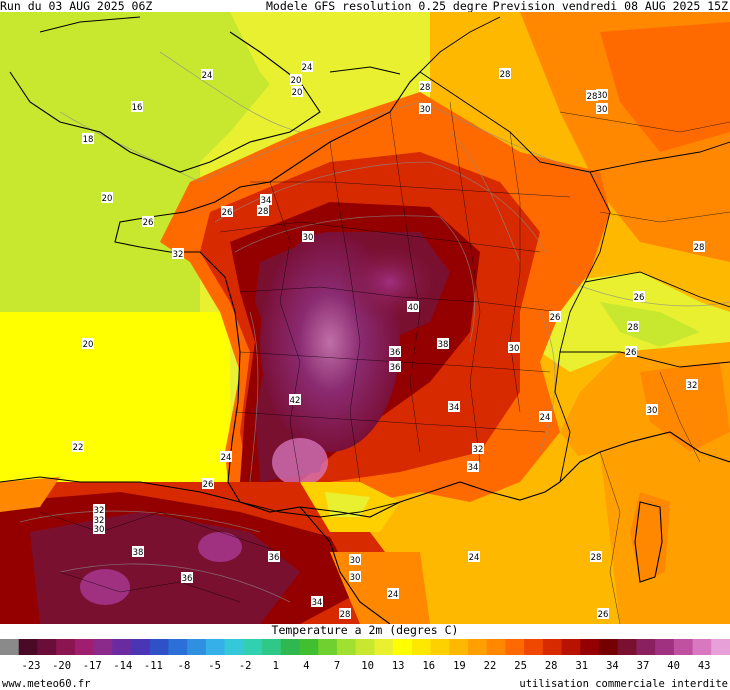 The width and height of the screenshot is (730, 690). What do you see at coordinates (99, 511) in the screenshot?
I see `svg-text: 32` at bounding box center [99, 511].